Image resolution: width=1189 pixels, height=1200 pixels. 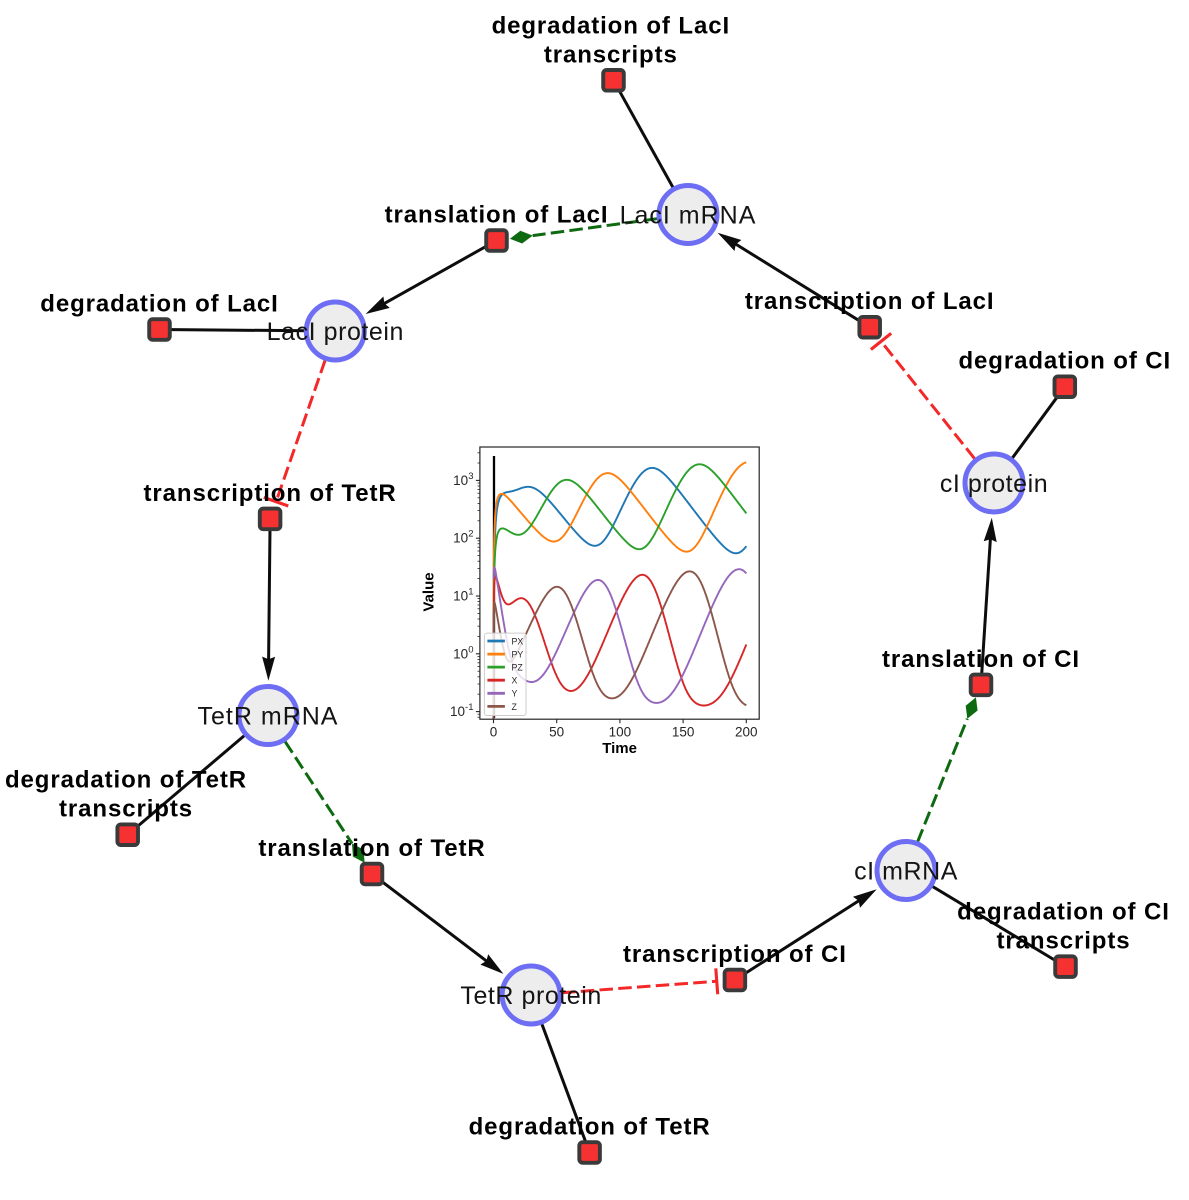 What do you see at coordinates (556, 732) in the screenshot?
I see `svg-text: 50` at bounding box center [556, 732].